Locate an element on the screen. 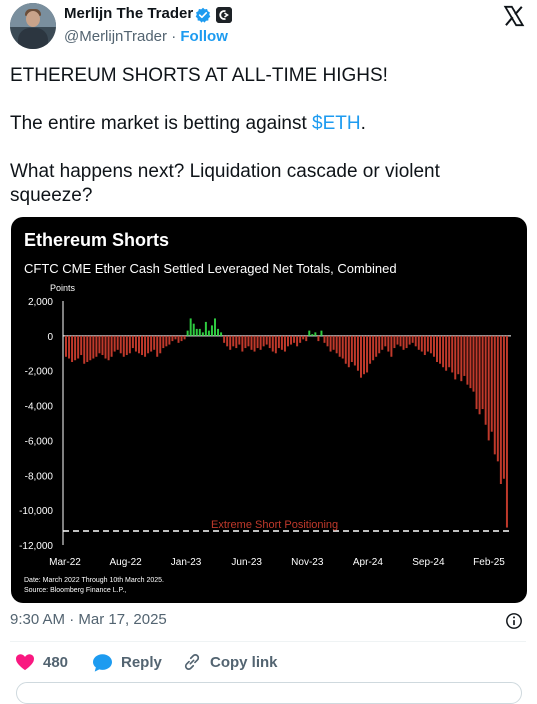 The height and width of the screenshot is (704, 537). heart-icon is located at coordinates (25, 662).